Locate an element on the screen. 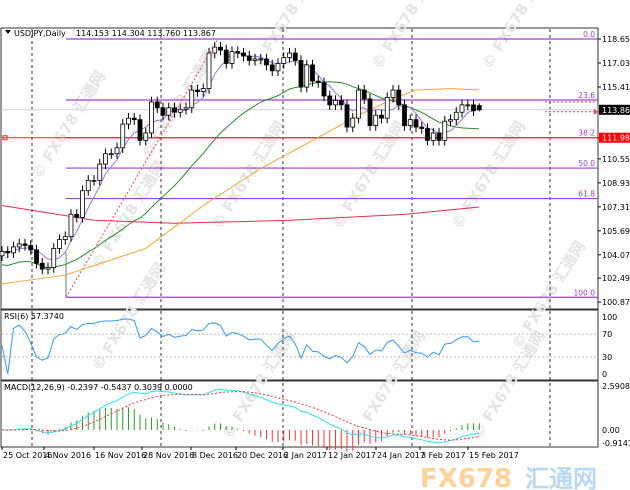  macd-axis-label: 2.5908 is located at coordinates (616, 386).